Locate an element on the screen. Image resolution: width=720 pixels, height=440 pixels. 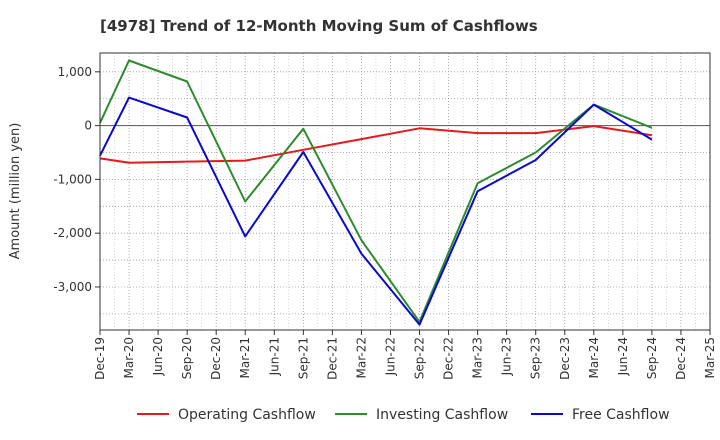
y-axis-label: Amount (million yen) is located at coordinates (15, 191).